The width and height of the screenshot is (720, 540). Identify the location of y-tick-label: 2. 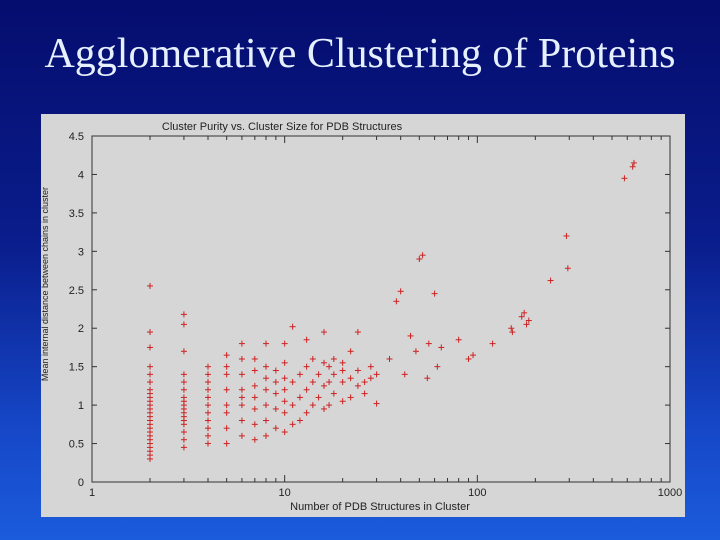
(81, 329).